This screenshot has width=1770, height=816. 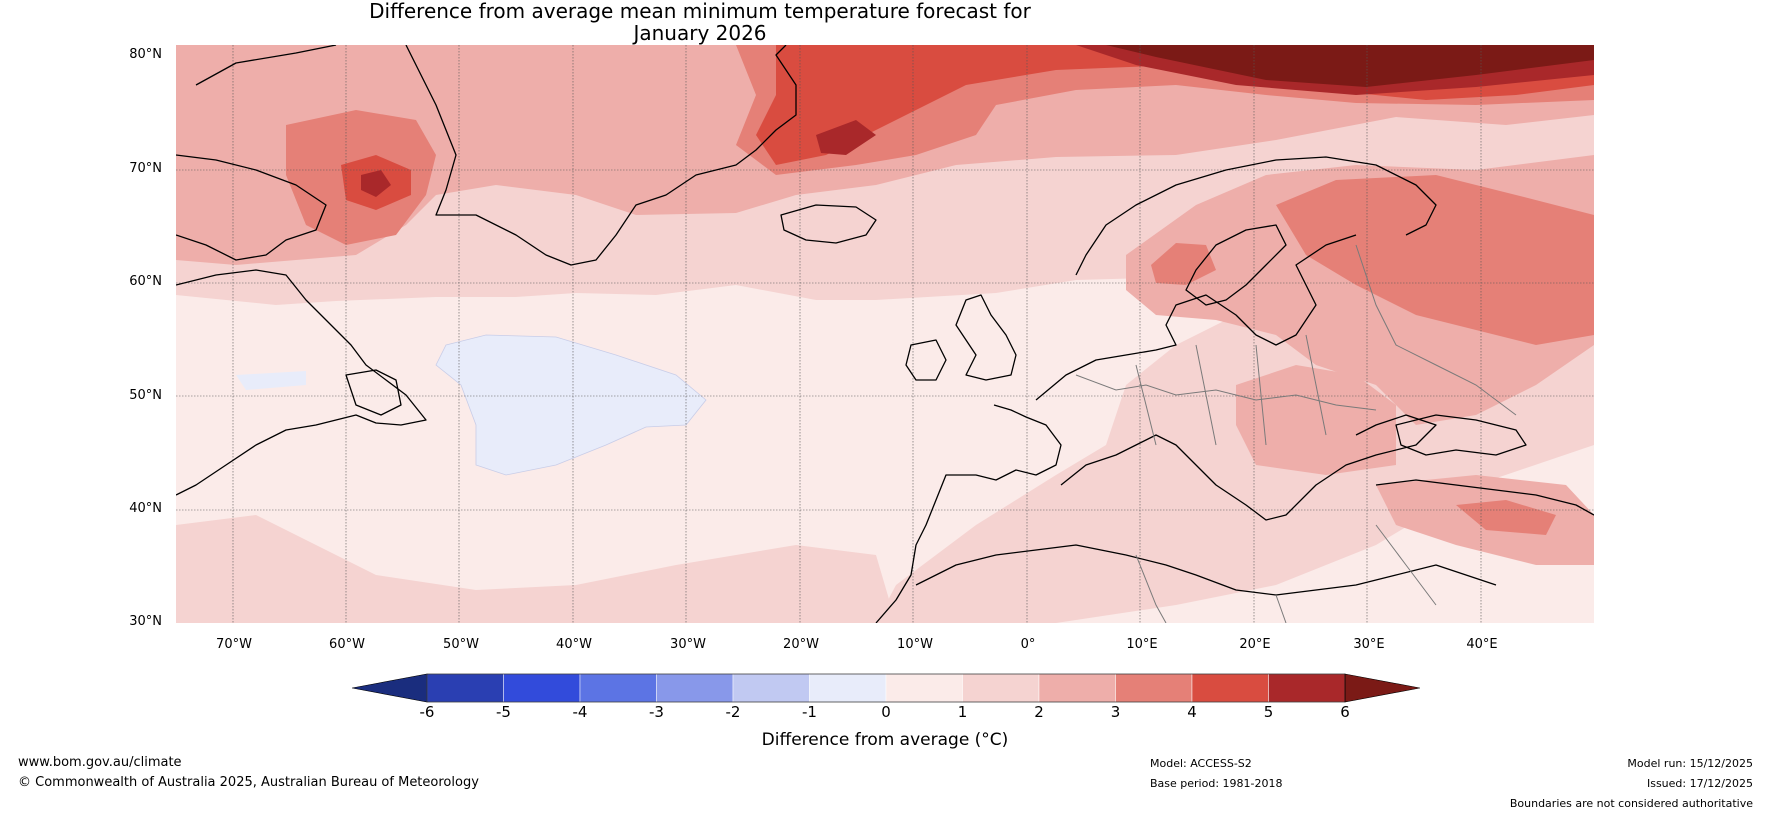 What do you see at coordinates (1316, 420) in the screenshot?
I see `anomaly-band-2-3-balkans` at bounding box center [1316, 420].